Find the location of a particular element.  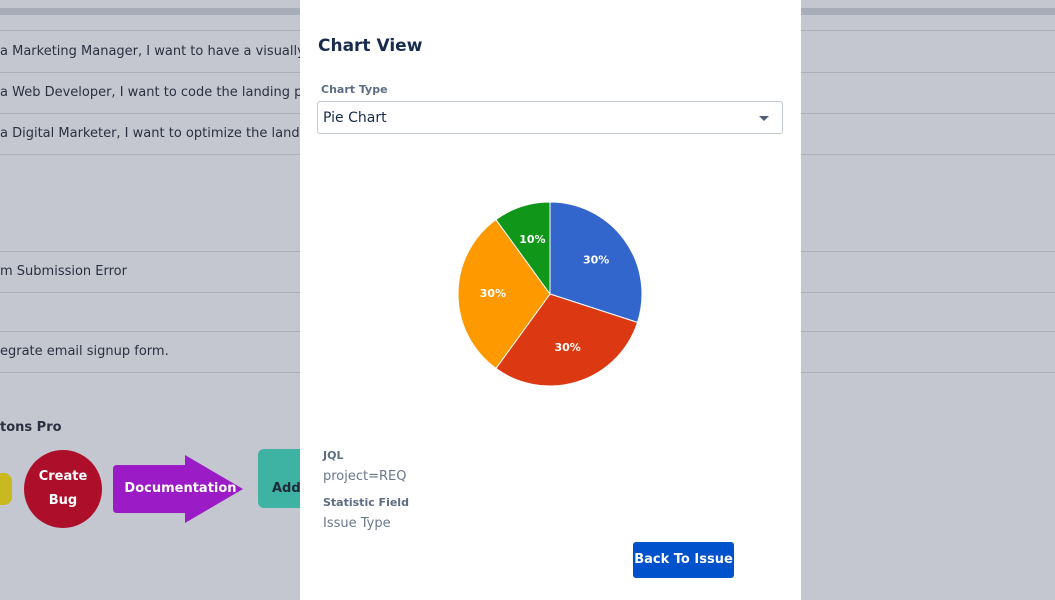

select: Pie Chart is located at coordinates (550, 117).